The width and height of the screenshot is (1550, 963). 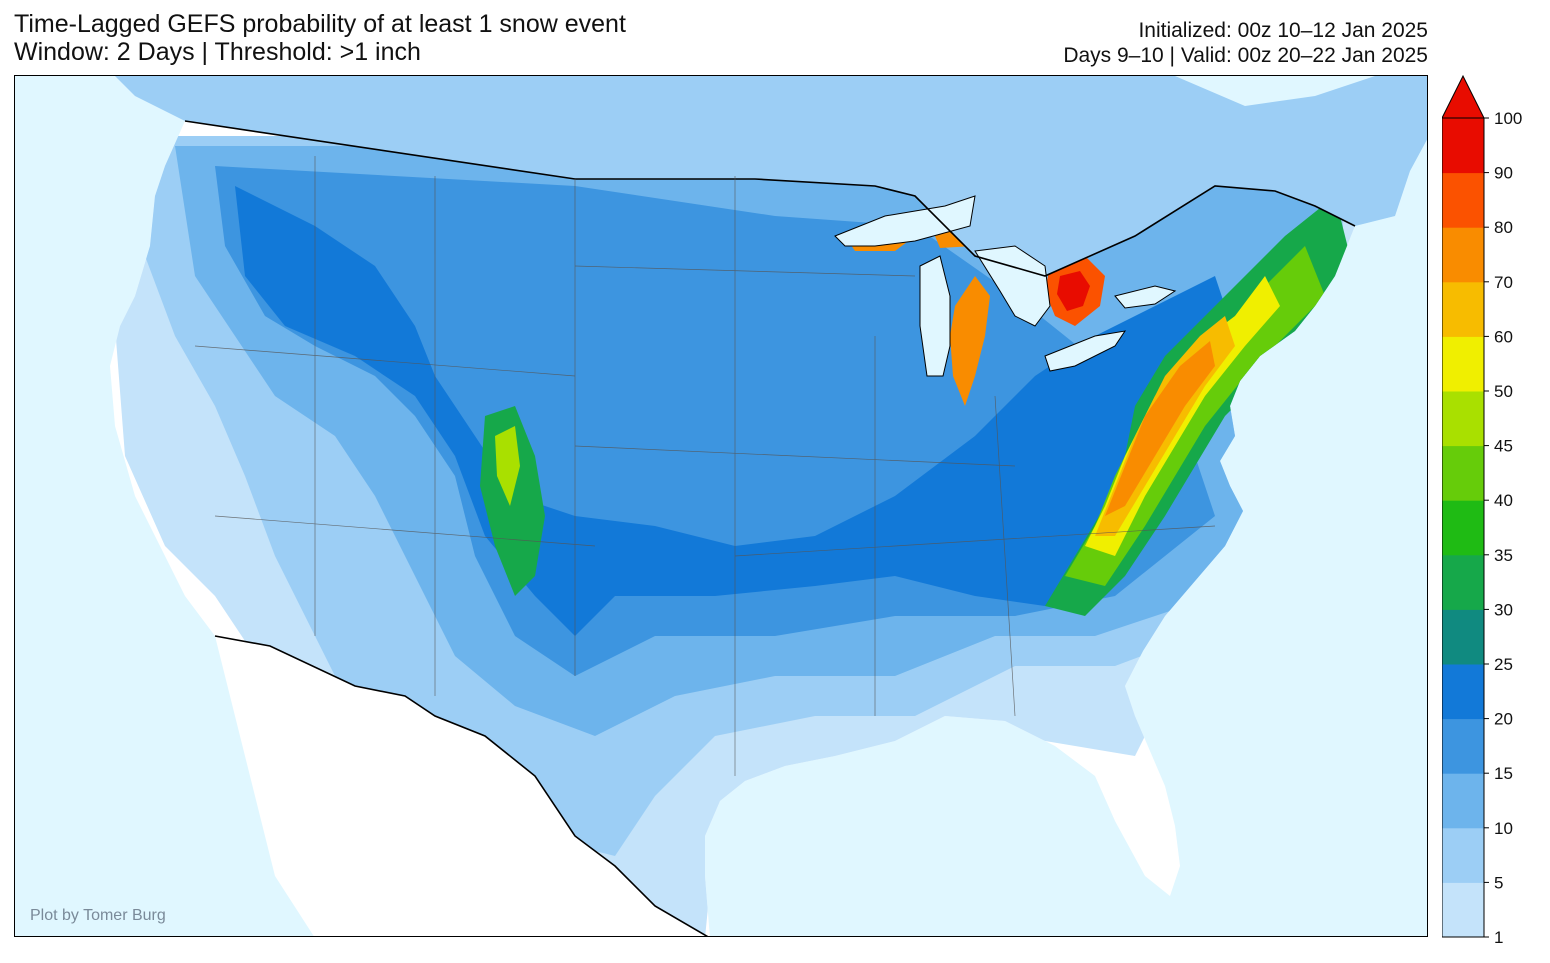 What do you see at coordinates (1503, 500) in the screenshot?
I see `colorbar-label: 40` at bounding box center [1503, 500].